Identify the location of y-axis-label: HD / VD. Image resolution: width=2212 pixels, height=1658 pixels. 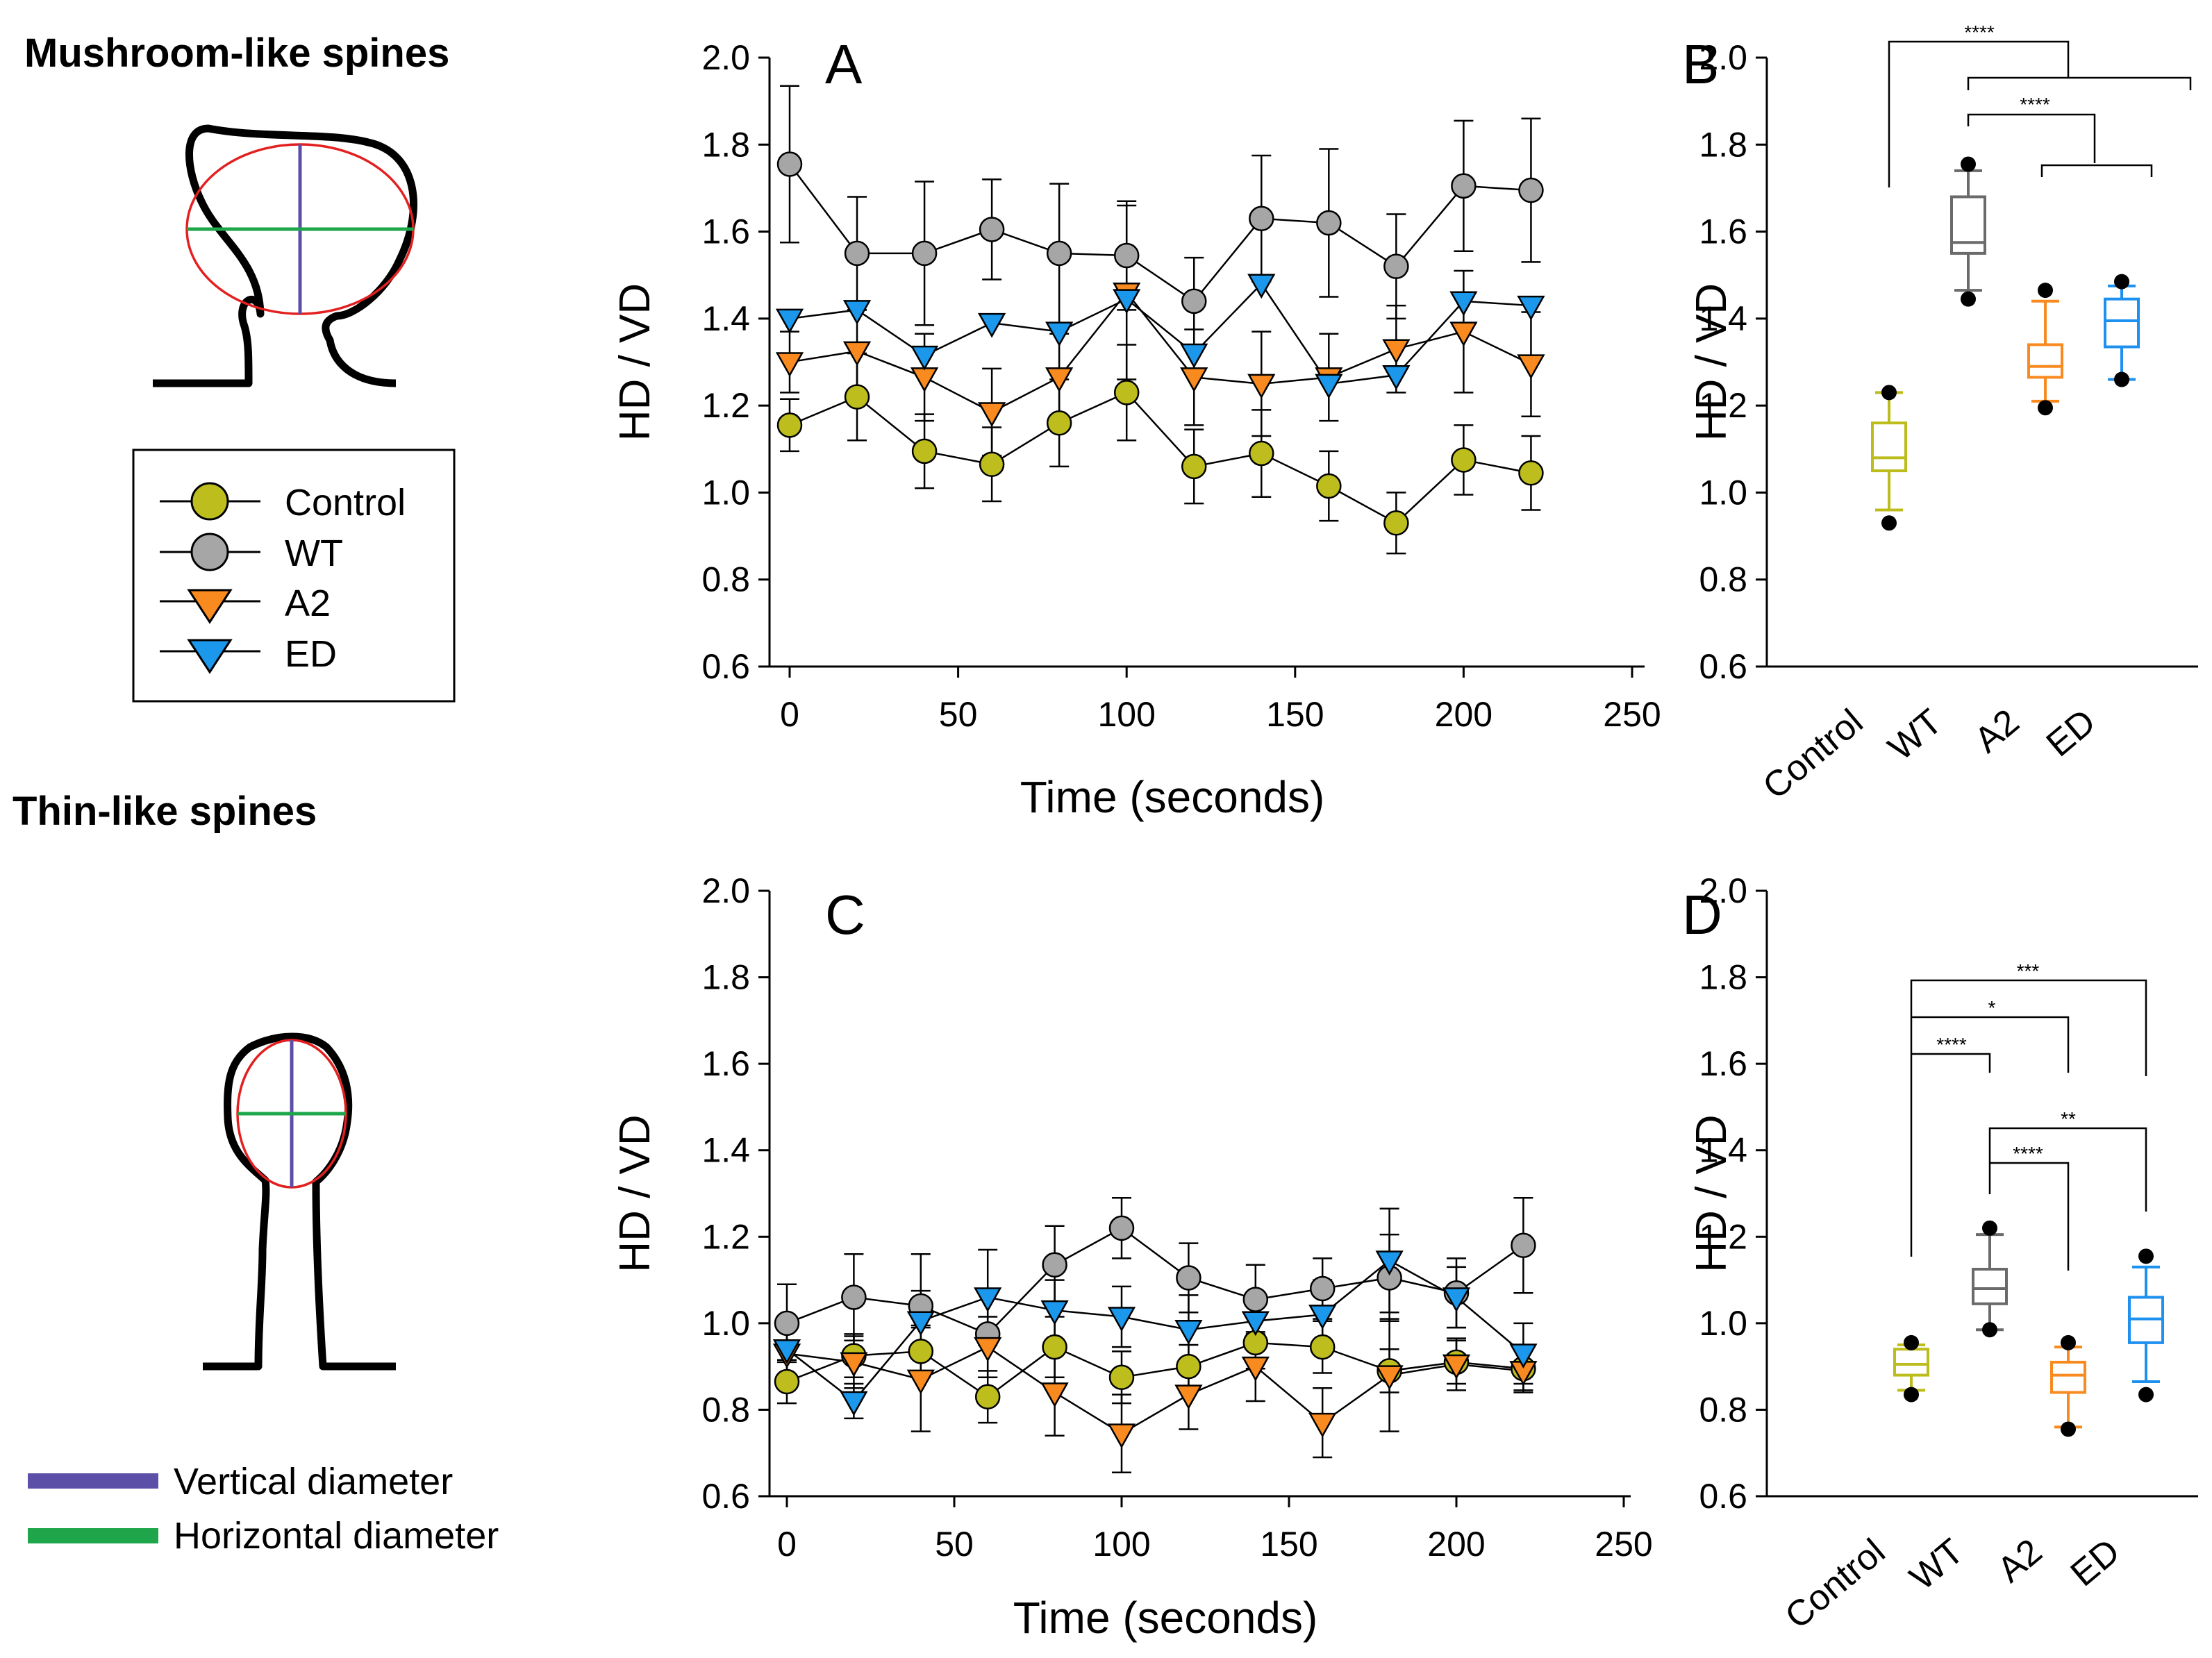
(1712, 1193).